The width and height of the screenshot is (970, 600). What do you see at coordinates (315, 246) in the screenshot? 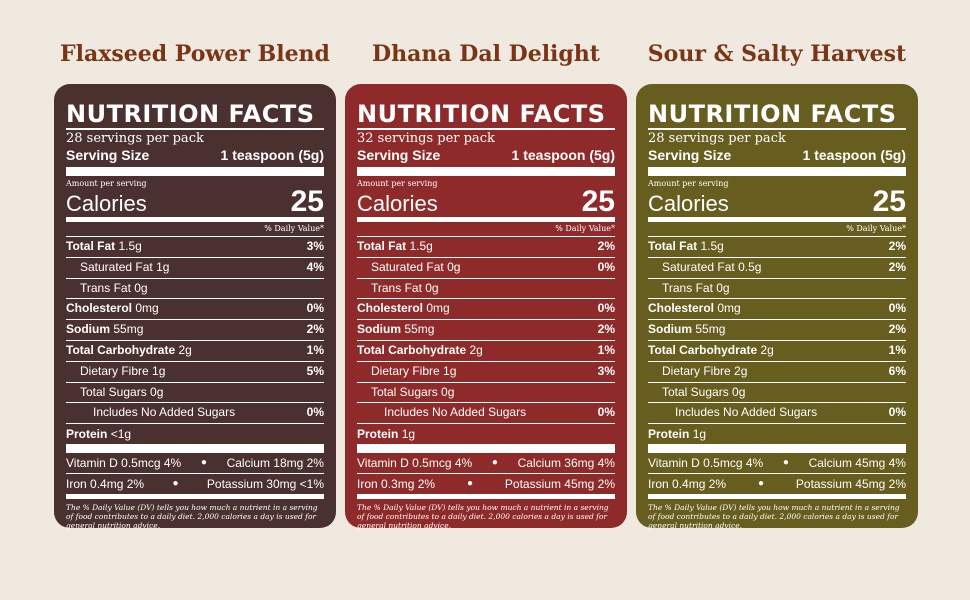
I see `nutrient-dv: 3%` at bounding box center [315, 246].